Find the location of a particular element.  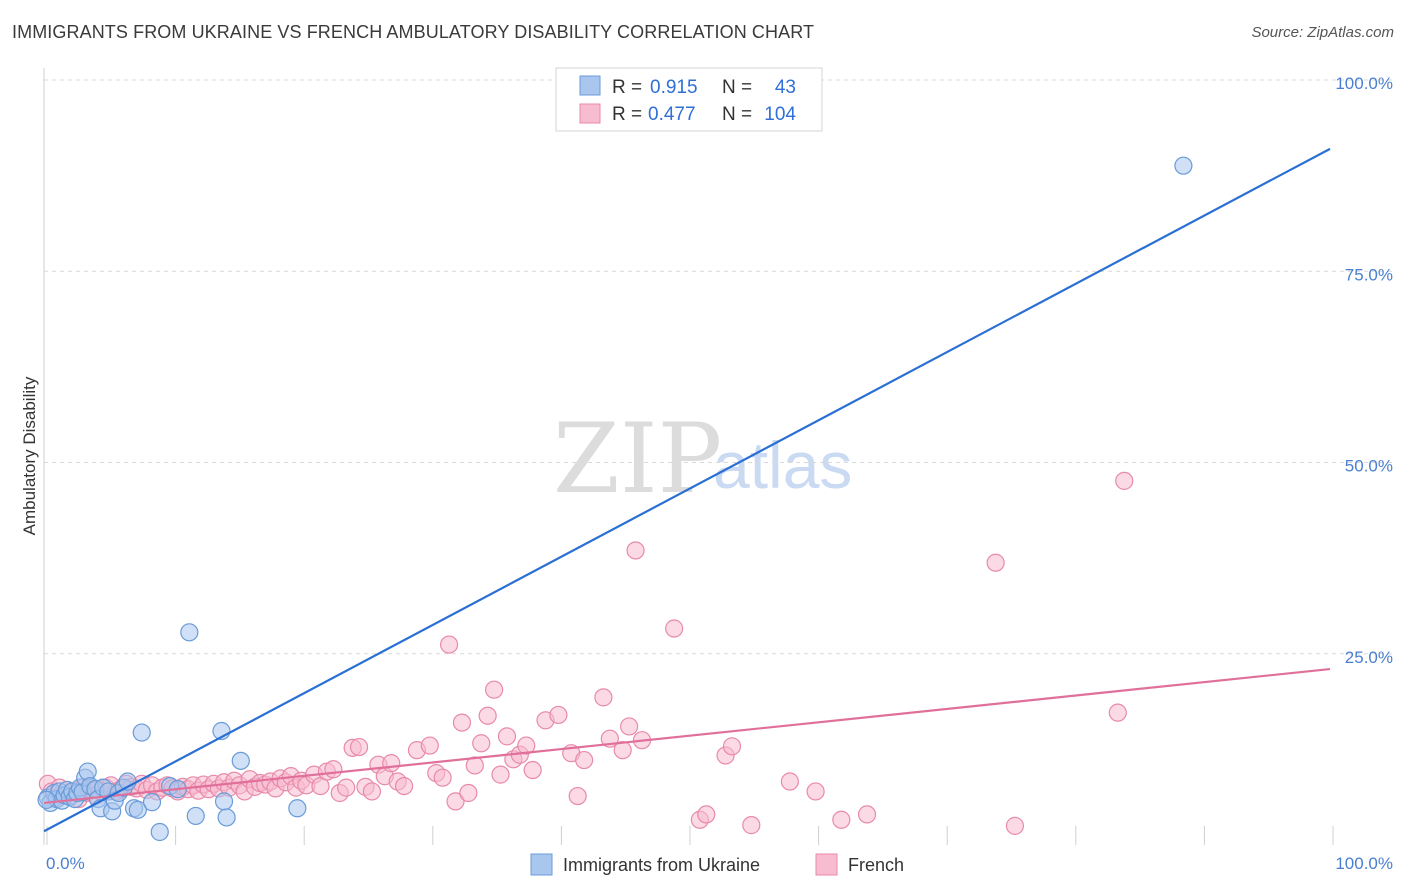

legend-swatch-blue is located at coordinates (590, 85).